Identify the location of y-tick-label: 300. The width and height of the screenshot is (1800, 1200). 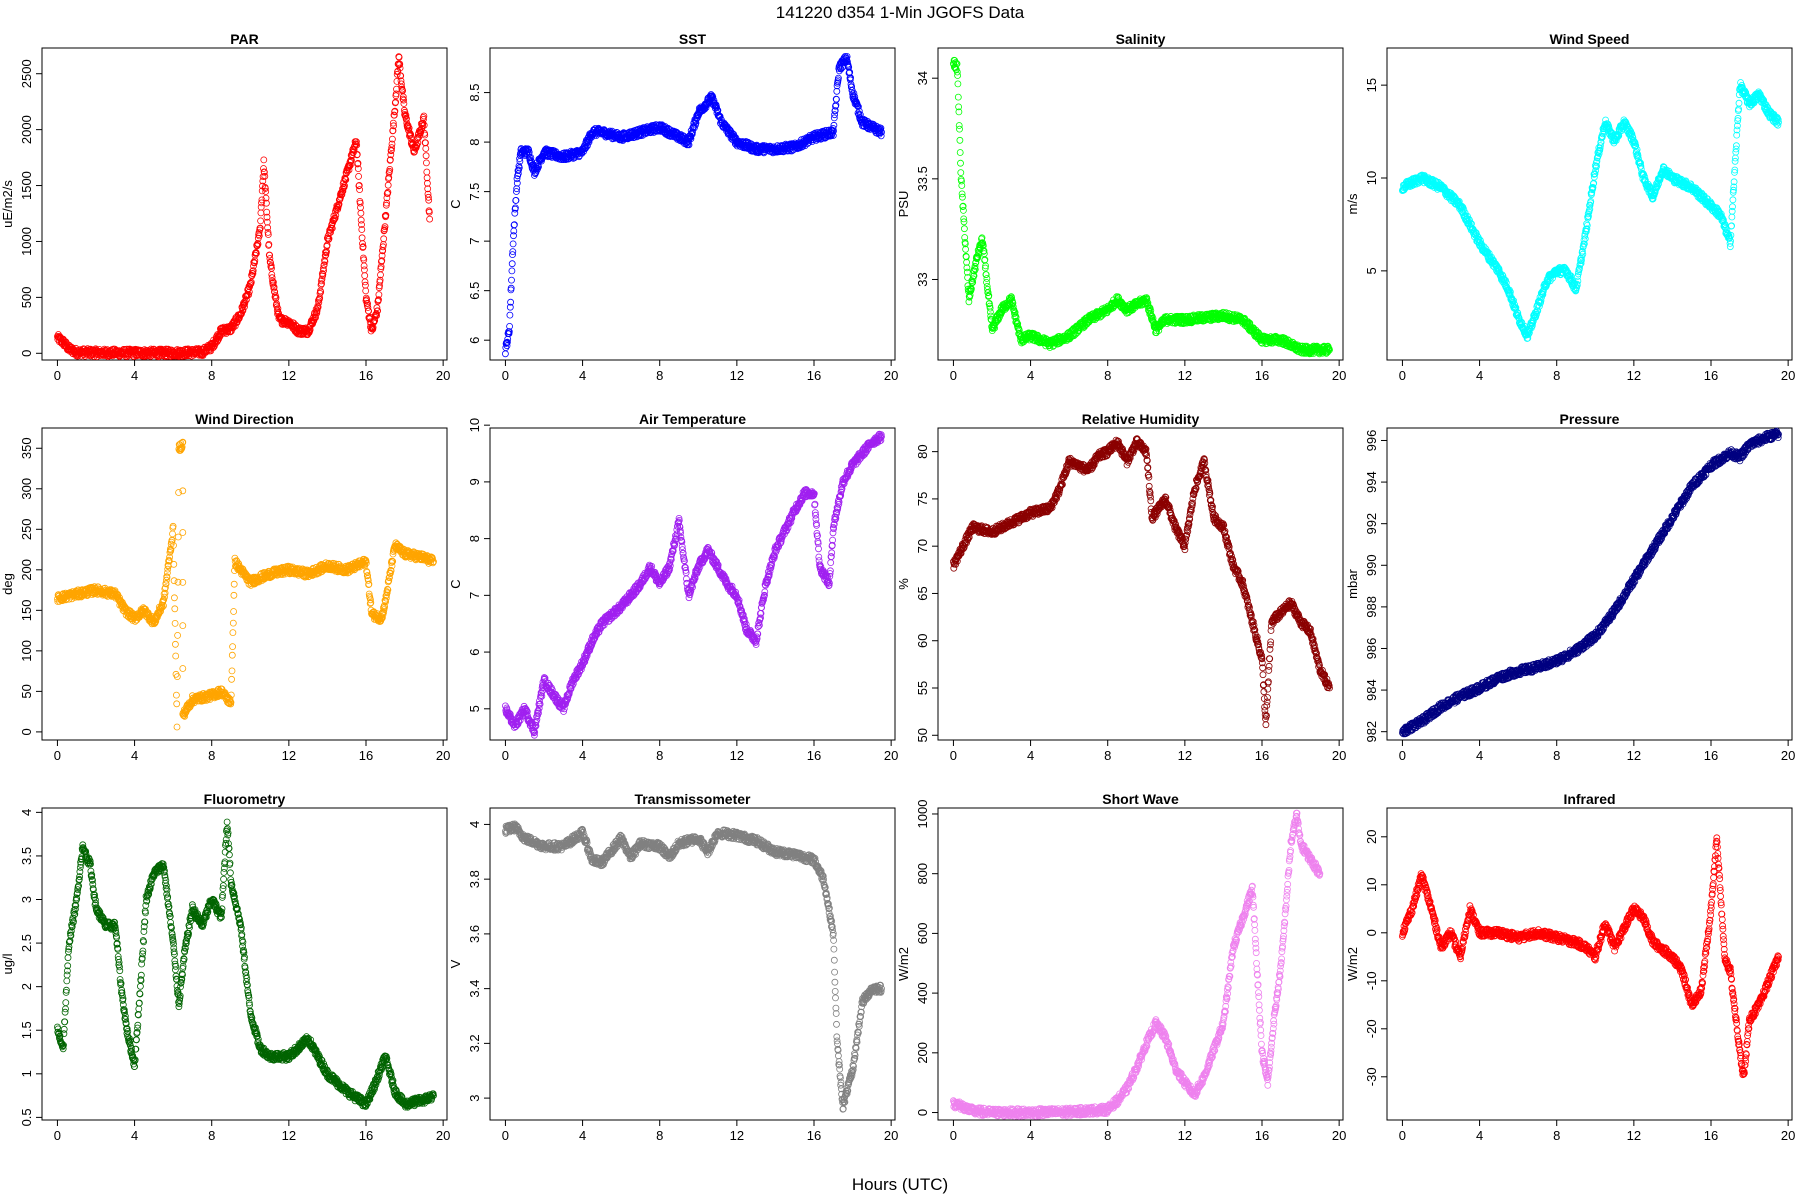
(26, 489).